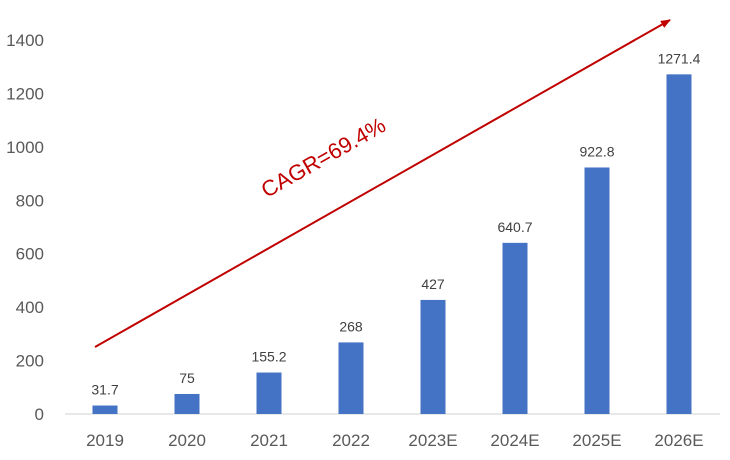 The width and height of the screenshot is (730, 460). I want to click on bar-2022, so click(351, 378).